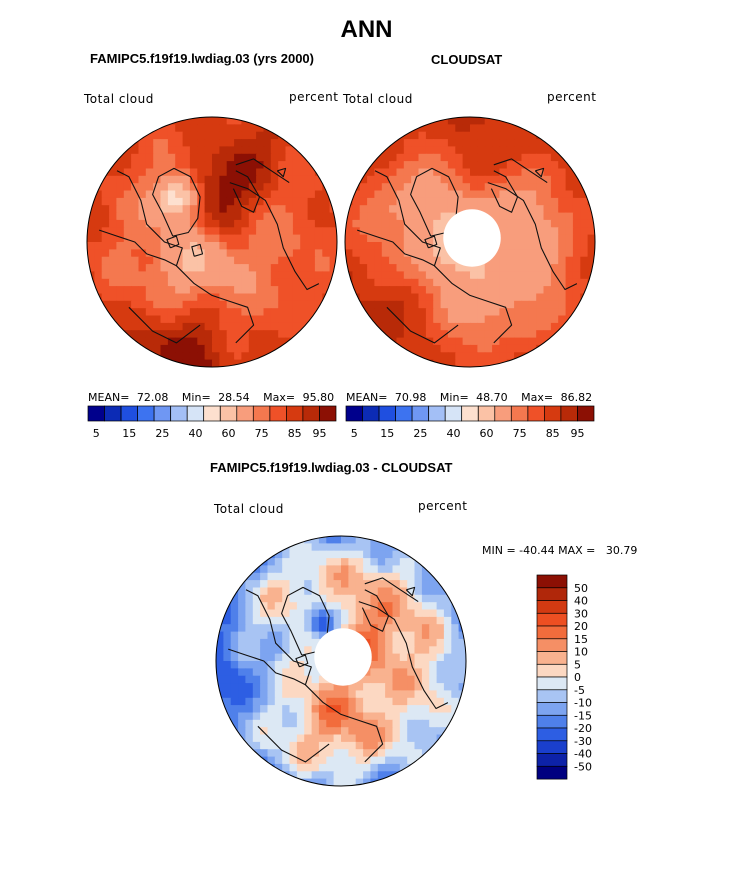 Image resolution: width=733 pixels, height=882 pixels. What do you see at coordinates (375, 610) in the screenshot?
I see `coastline` at bounding box center [375, 610].